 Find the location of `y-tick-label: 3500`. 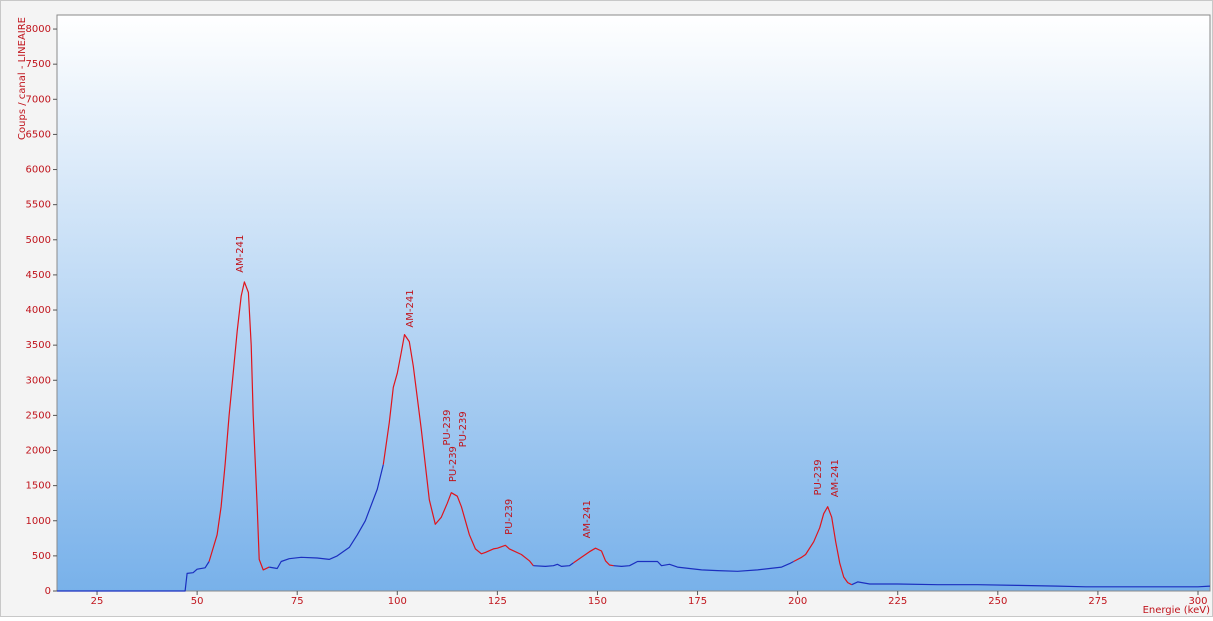

y-tick-label: 3500 is located at coordinates (38, 345).